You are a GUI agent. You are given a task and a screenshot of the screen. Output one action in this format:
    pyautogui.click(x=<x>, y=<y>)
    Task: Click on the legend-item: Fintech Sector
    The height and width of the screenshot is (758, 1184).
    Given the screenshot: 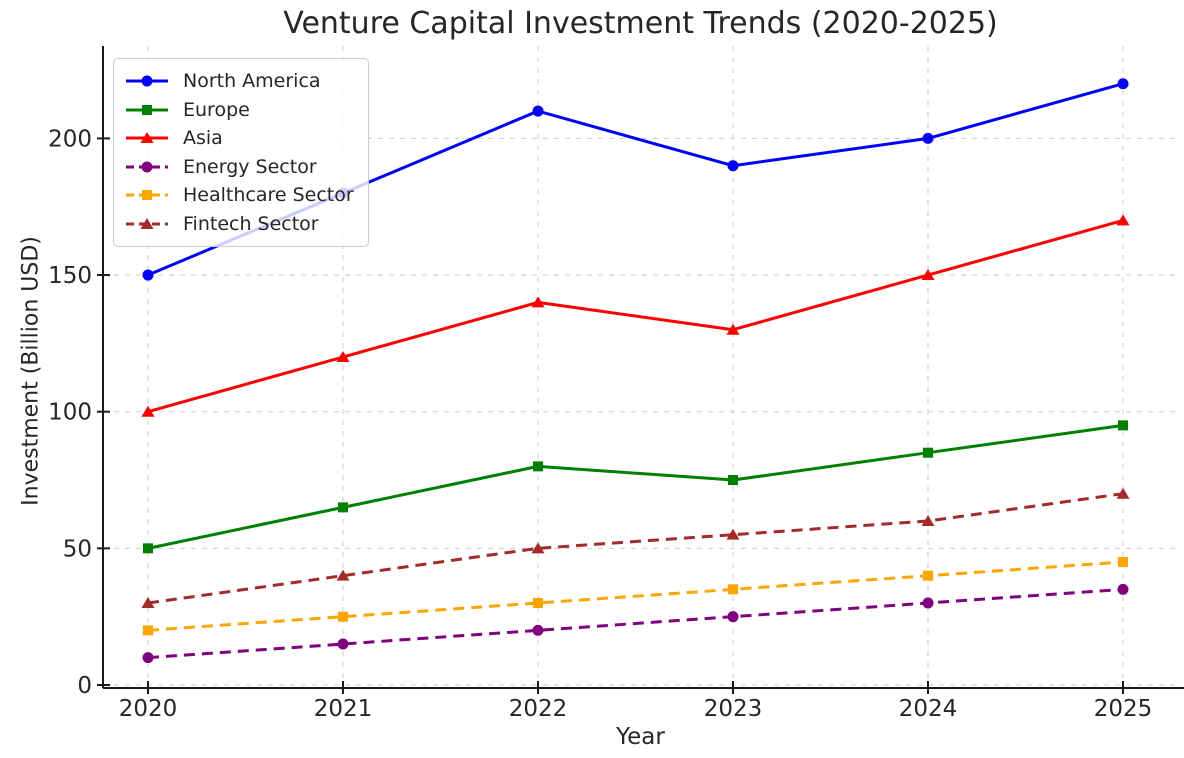 What is the action you would take?
    pyautogui.click(x=239, y=224)
    